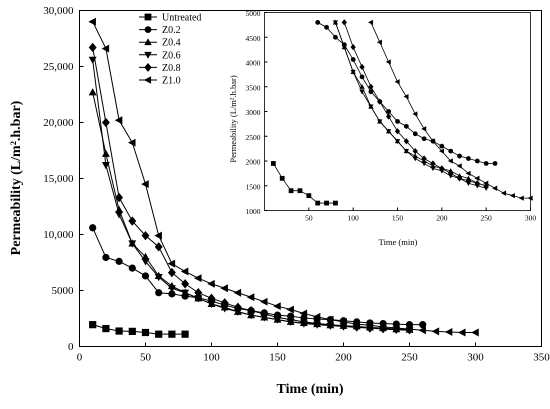  I want to click on x-tick-label: 200, so click(343, 358).